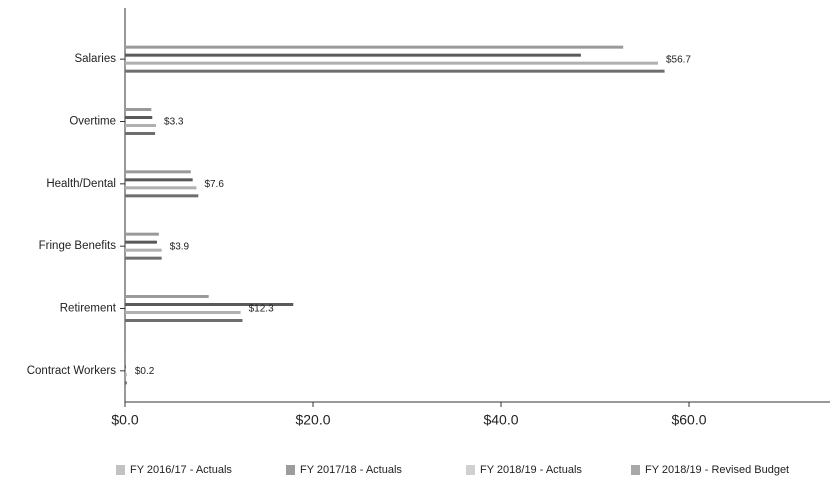 This screenshot has height=482, width=832. Describe the element at coordinates (81, 184) in the screenshot. I see `y-tick-label: Health/Dental` at that location.